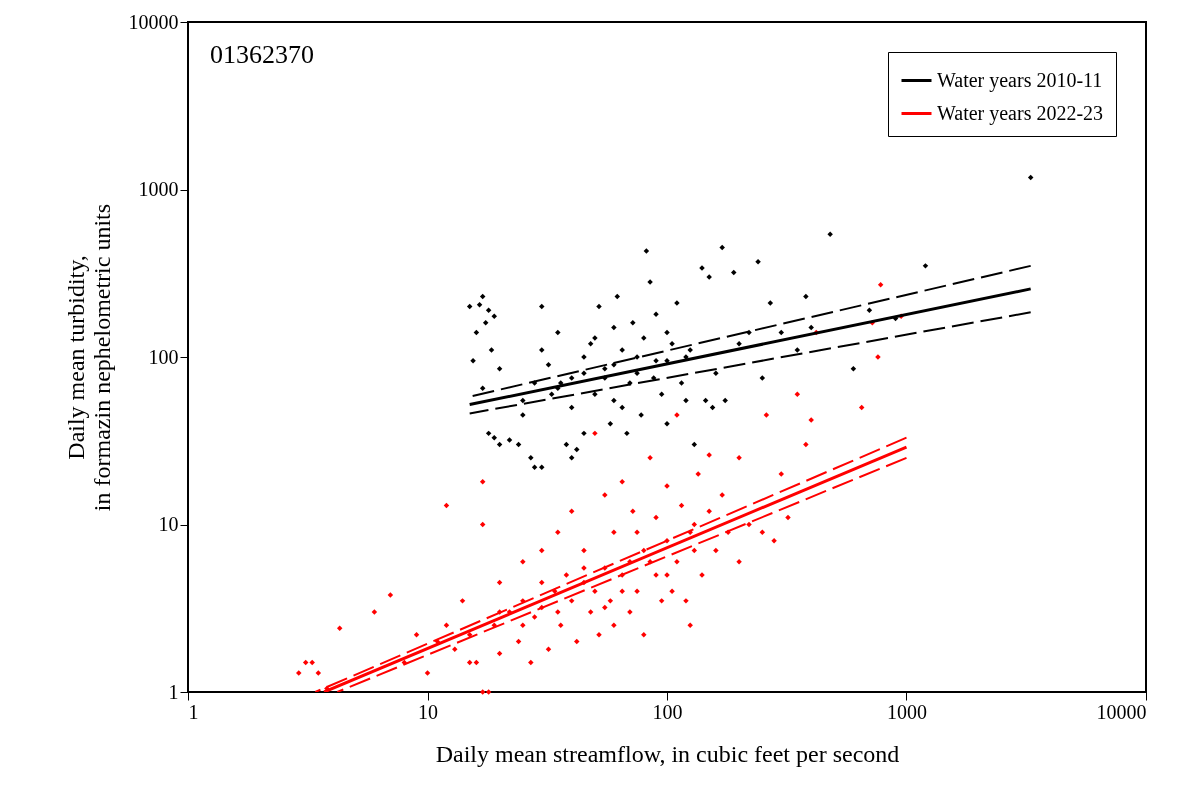 The height and width of the screenshot is (798, 1185). What do you see at coordinates (1020, 80) in the screenshot?
I see `legend-label: Water years 2010-11` at bounding box center [1020, 80].